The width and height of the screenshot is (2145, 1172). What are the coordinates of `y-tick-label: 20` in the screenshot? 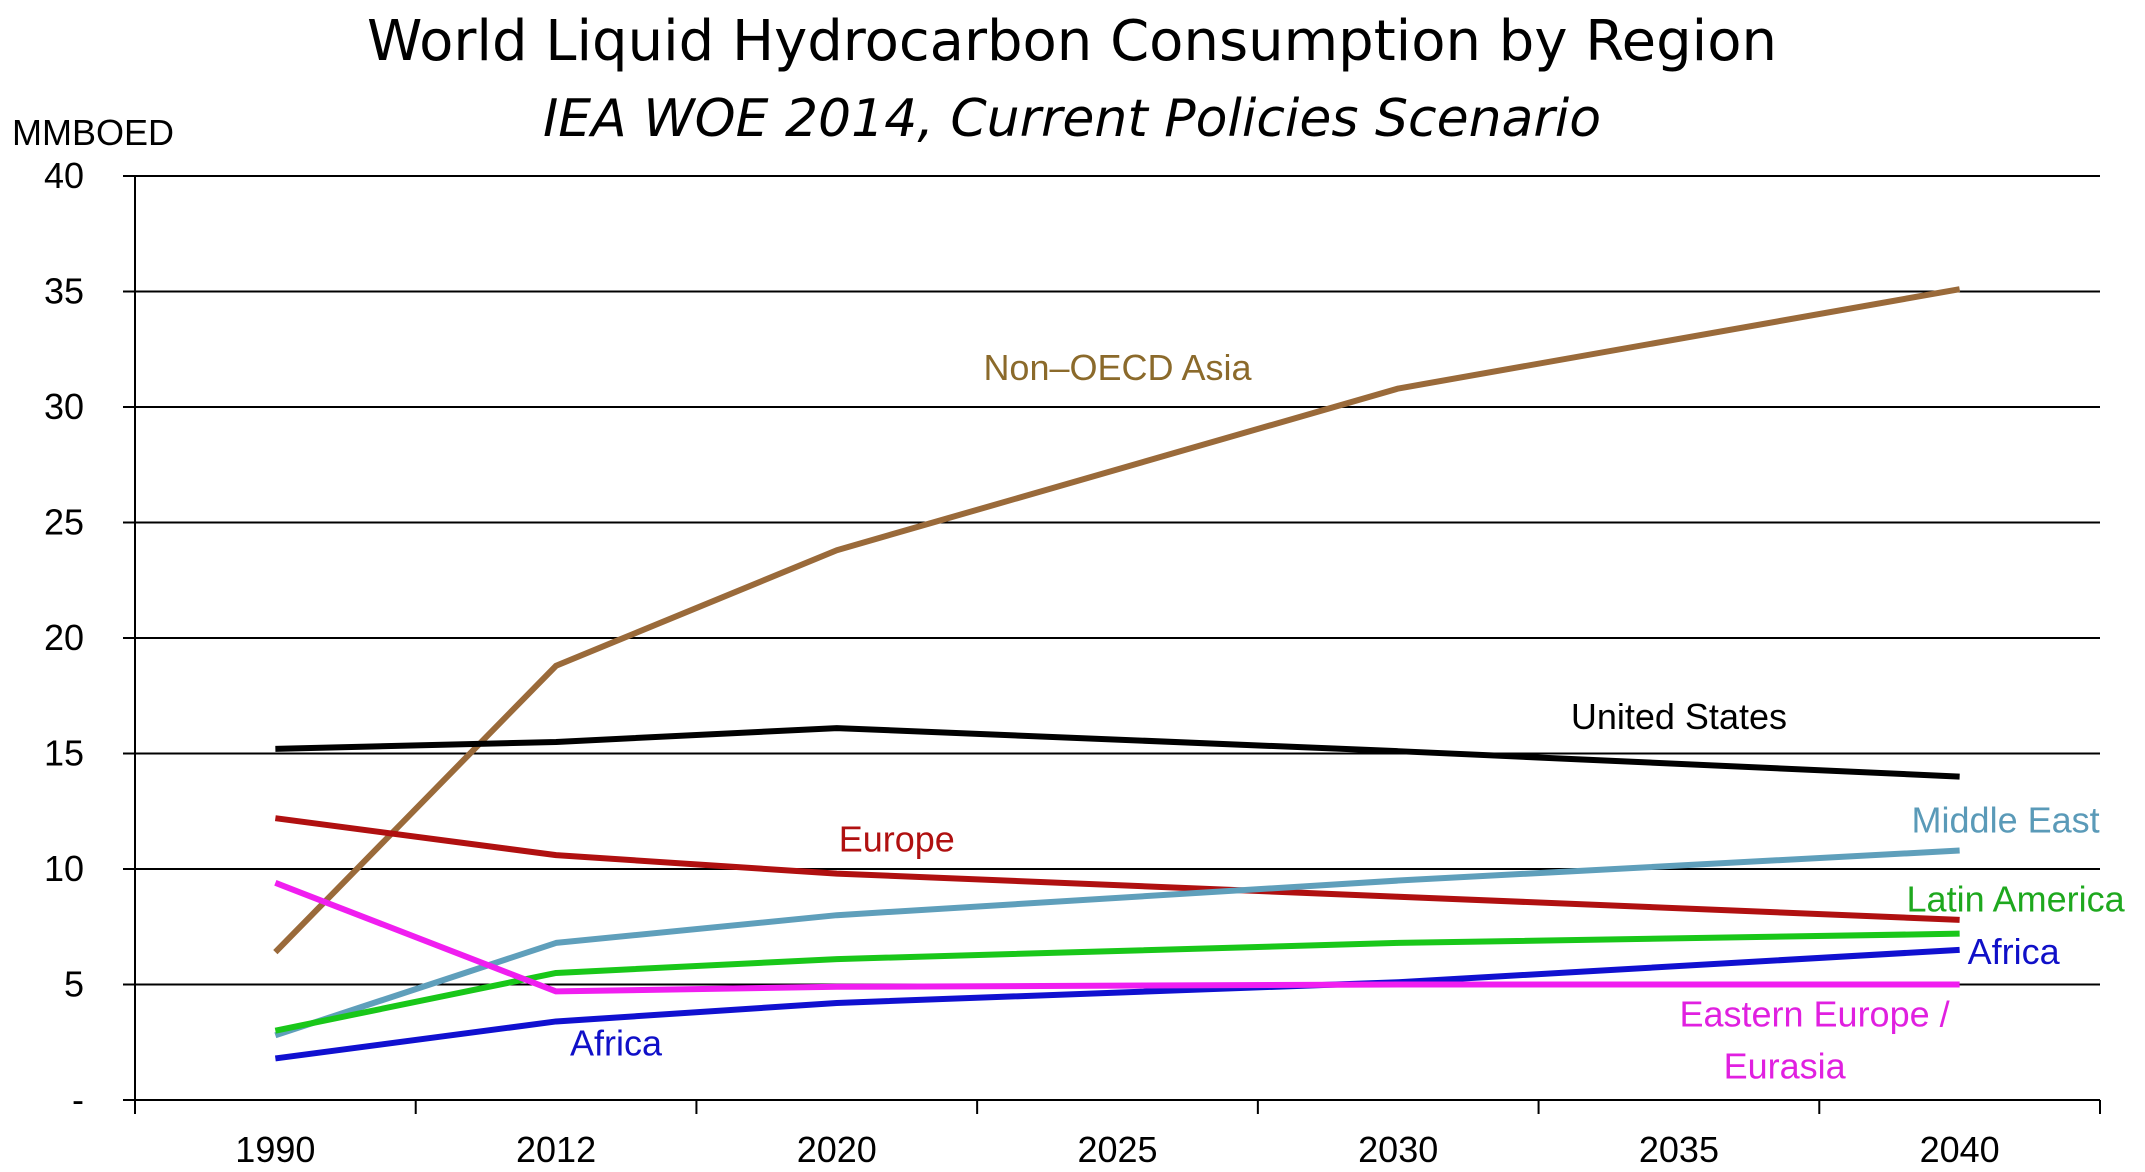 It's located at (64, 637).